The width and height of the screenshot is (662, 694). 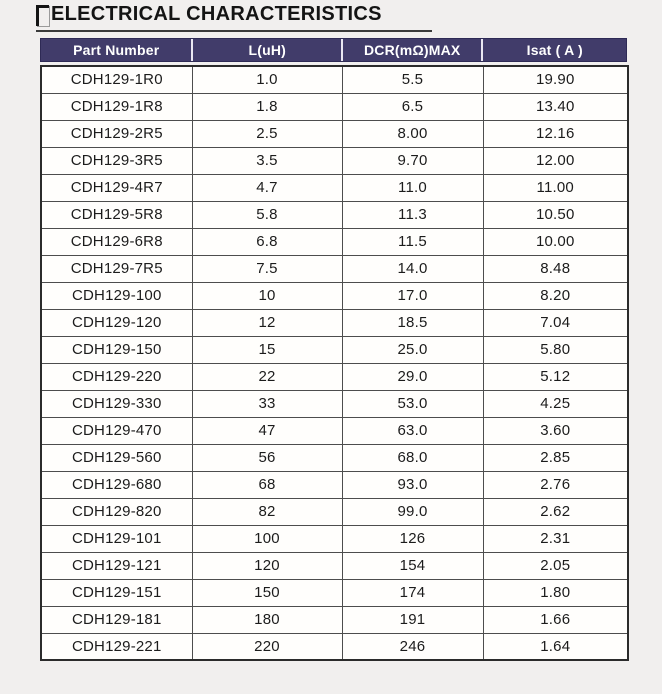 What do you see at coordinates (267, 376) in the screenshot?
I see `inductance-cell: 22` at bounding box center [267, 376].